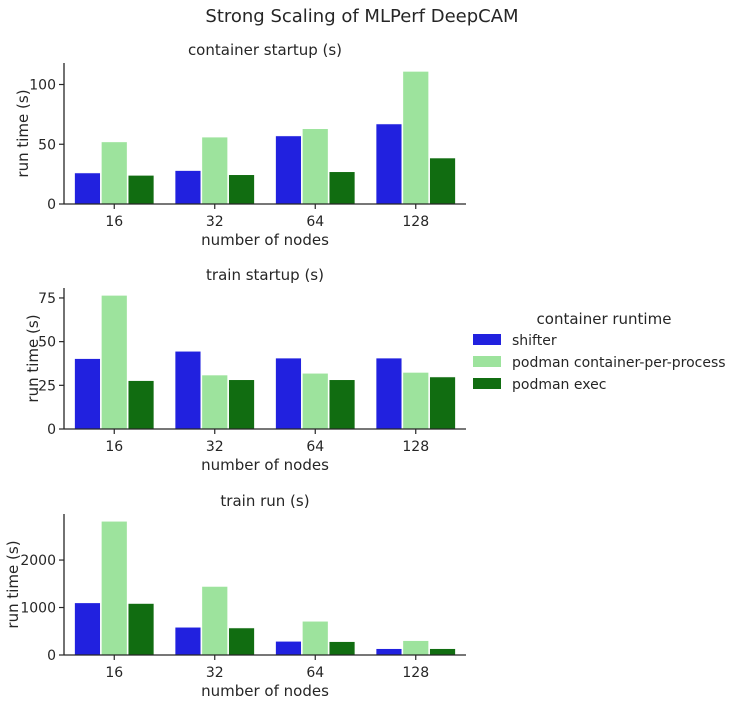 This screenshot has height=704, width=750. What do you see at coordinates (38, 561) in the screenshot?
I see `y-tick-label: 2000` at bounding box center [38, 561].